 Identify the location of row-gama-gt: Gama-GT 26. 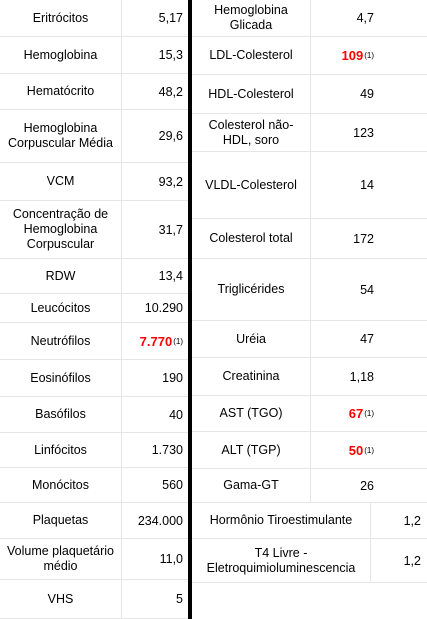
(309, 486).